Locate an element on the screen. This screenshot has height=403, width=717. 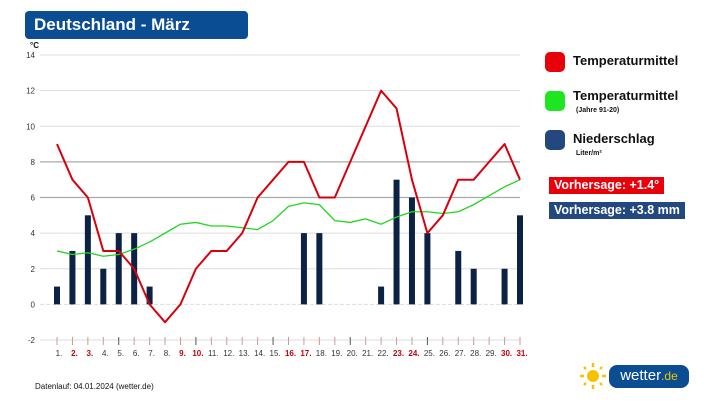
y-tick-label: 6 is located at coordinates (33, 198).